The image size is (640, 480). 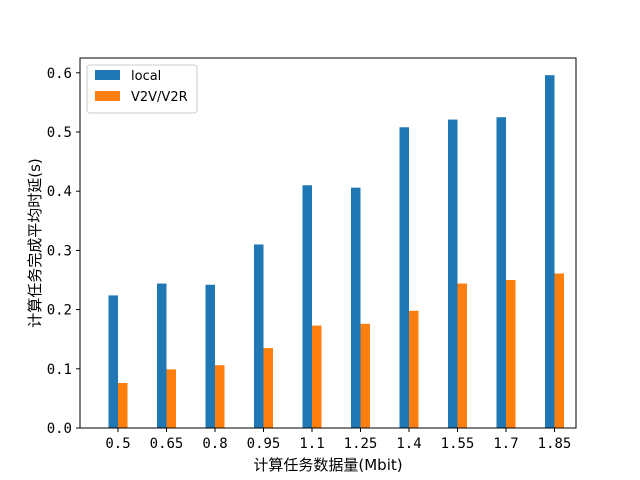 I want to click on x-tick-label: 1.1, so click(x=311, y=444).